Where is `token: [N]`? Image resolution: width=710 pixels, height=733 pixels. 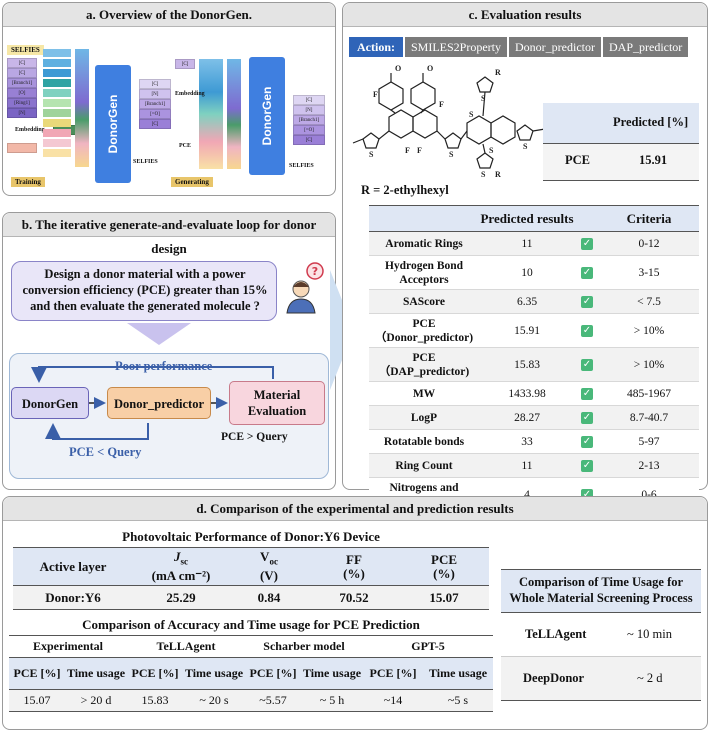
token: [N] is located at coordinates (22, 113).